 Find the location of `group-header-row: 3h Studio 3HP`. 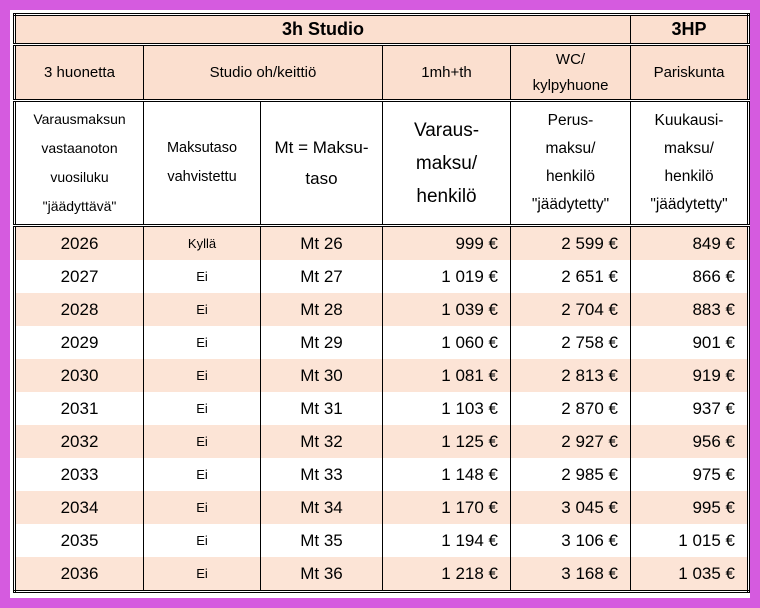

group-header-row: 3h Studio 3HP is located at coordinates (381, 30).